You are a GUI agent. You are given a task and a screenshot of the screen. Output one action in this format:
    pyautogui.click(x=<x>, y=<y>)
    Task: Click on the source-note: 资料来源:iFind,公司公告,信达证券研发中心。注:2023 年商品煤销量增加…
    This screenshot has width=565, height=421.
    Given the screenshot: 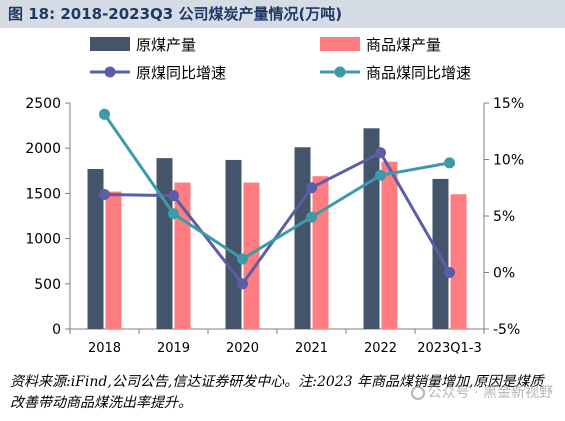 What is the action you would take?
    pyautogui.click(x=282, y=393)
    